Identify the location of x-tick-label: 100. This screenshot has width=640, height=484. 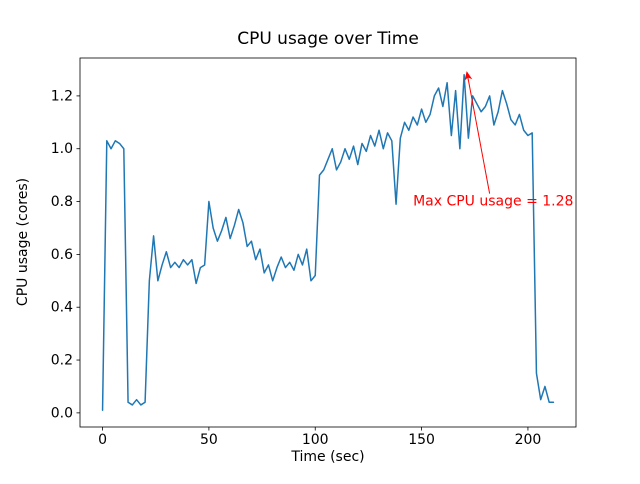
(315, 440).